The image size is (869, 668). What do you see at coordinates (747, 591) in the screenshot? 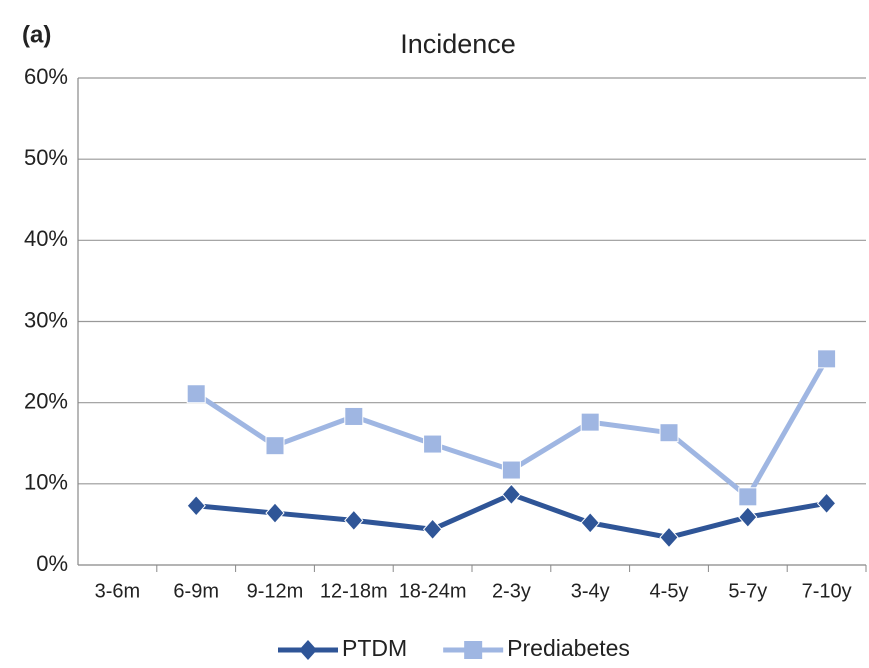
I see `x-tick-label: 5-7y` at bounding box center [747, 591].